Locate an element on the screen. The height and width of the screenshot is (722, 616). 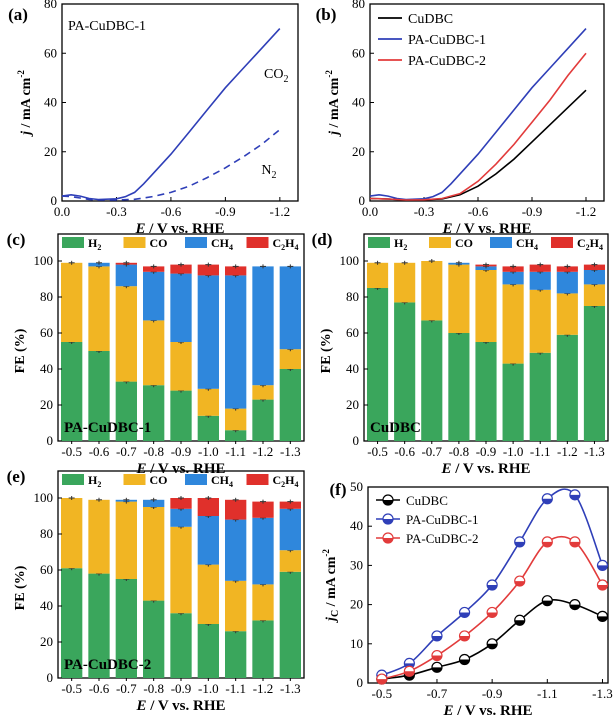
x-tick-label: -1.2 is located at coordinates (263, 688).